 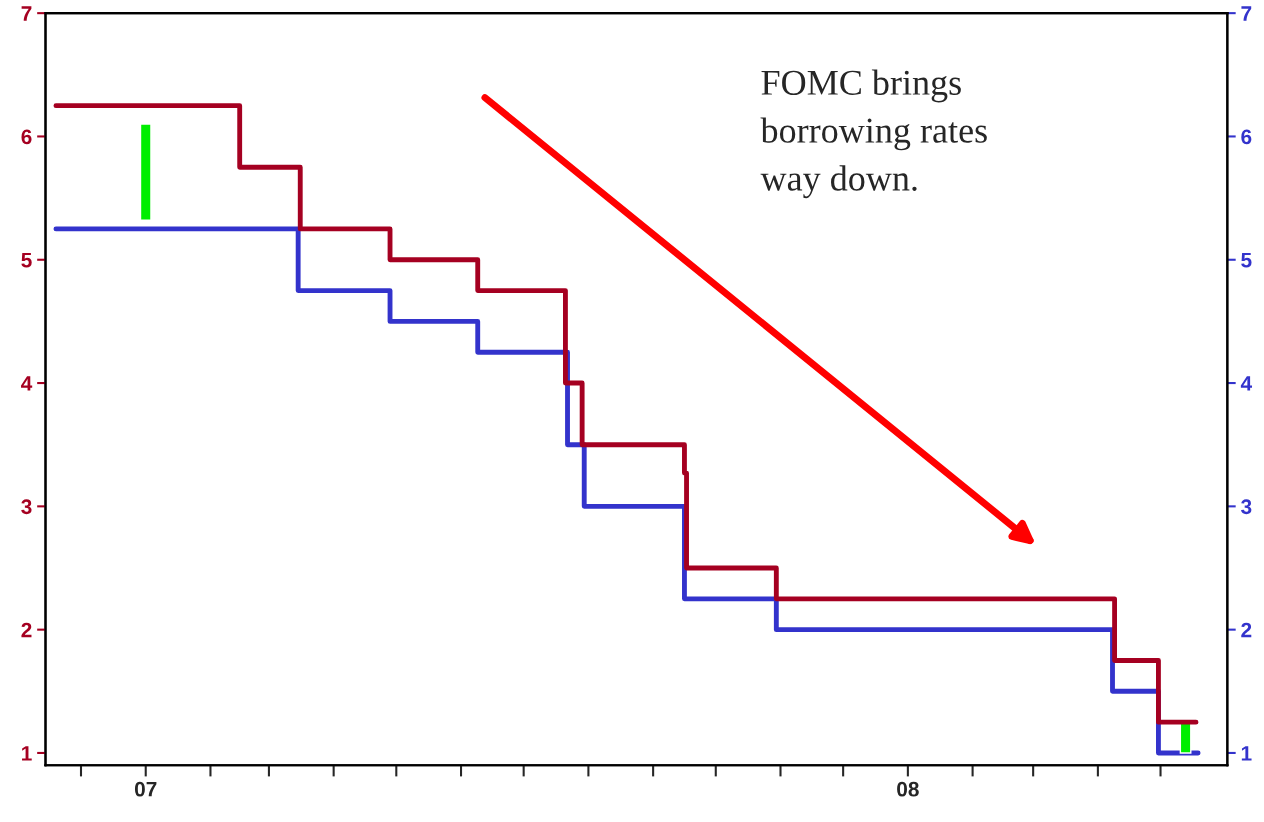 What do you see at coordinates (26, 137) in the screenshot?
I see `y-tick-label: 6` at bounding box center [26, 137].